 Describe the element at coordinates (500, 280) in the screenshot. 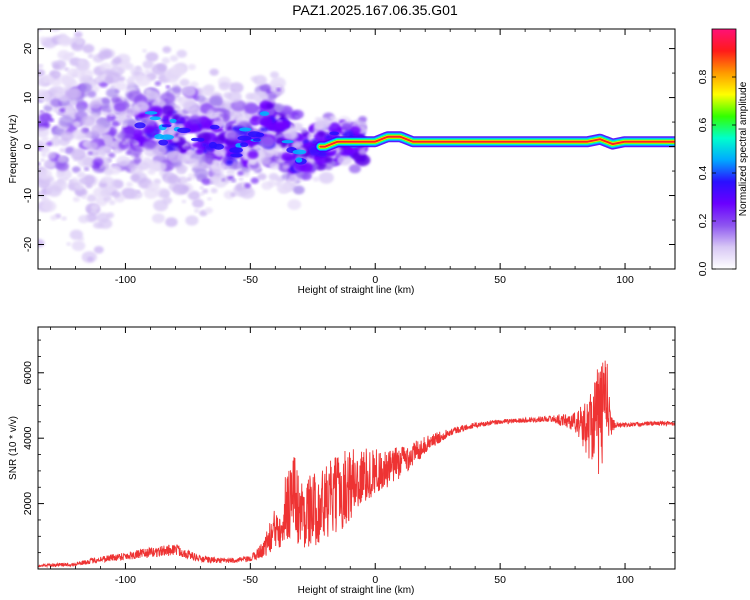

I see `spectrogram-x-tick-label: 50` at that location.